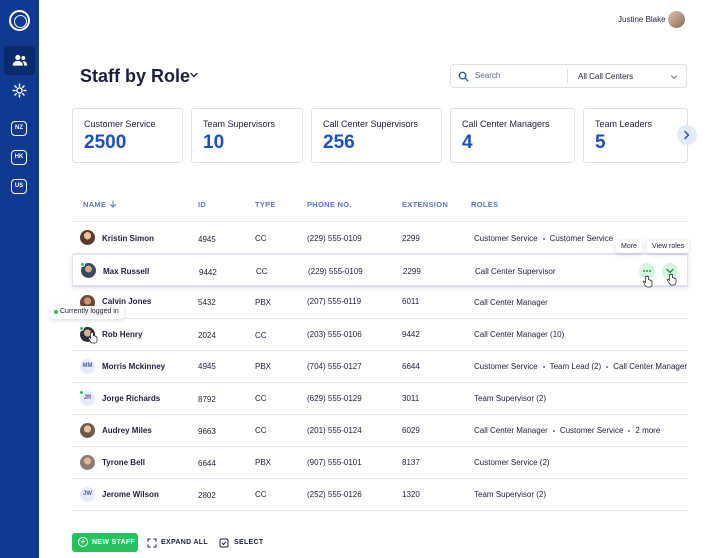 The image size is (720, 558). Describe the element at coordinates (411, 430) in the screenshot. I see `staff-extension: 6029` at that location.